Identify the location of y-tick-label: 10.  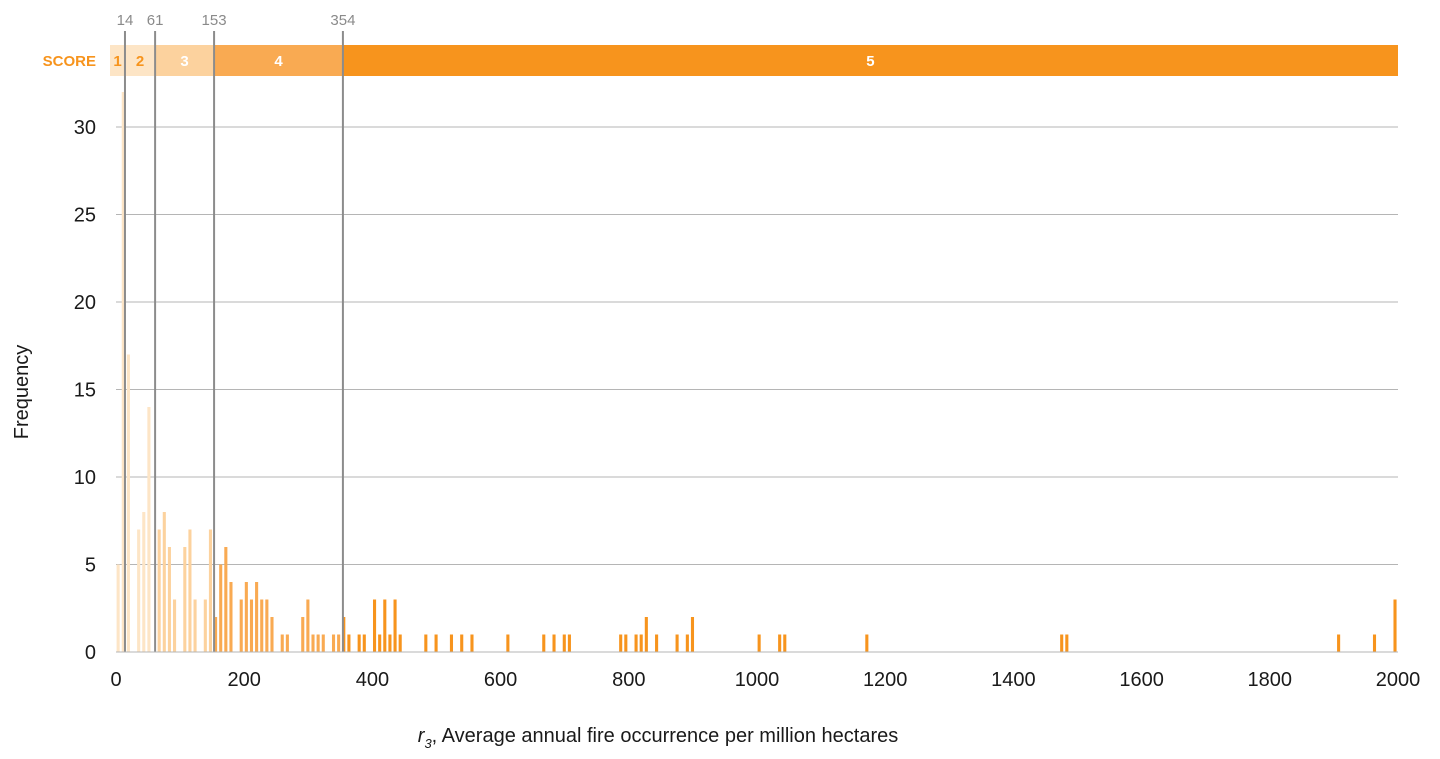
(85, 478).